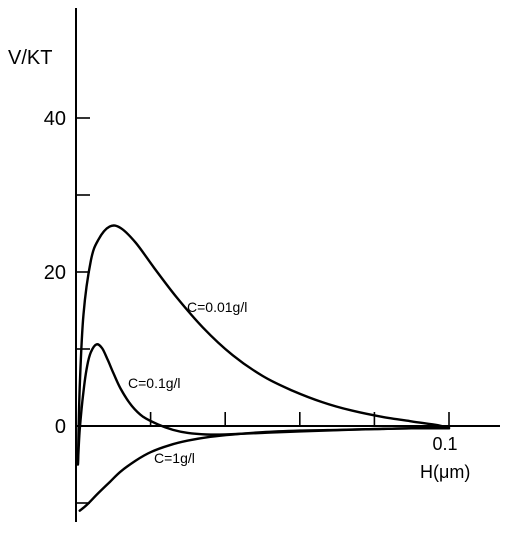  What do you see at coordinates (55, 119) in the screenshot?
I see `y-tick-label: 40` at bounding box center [55, 119].